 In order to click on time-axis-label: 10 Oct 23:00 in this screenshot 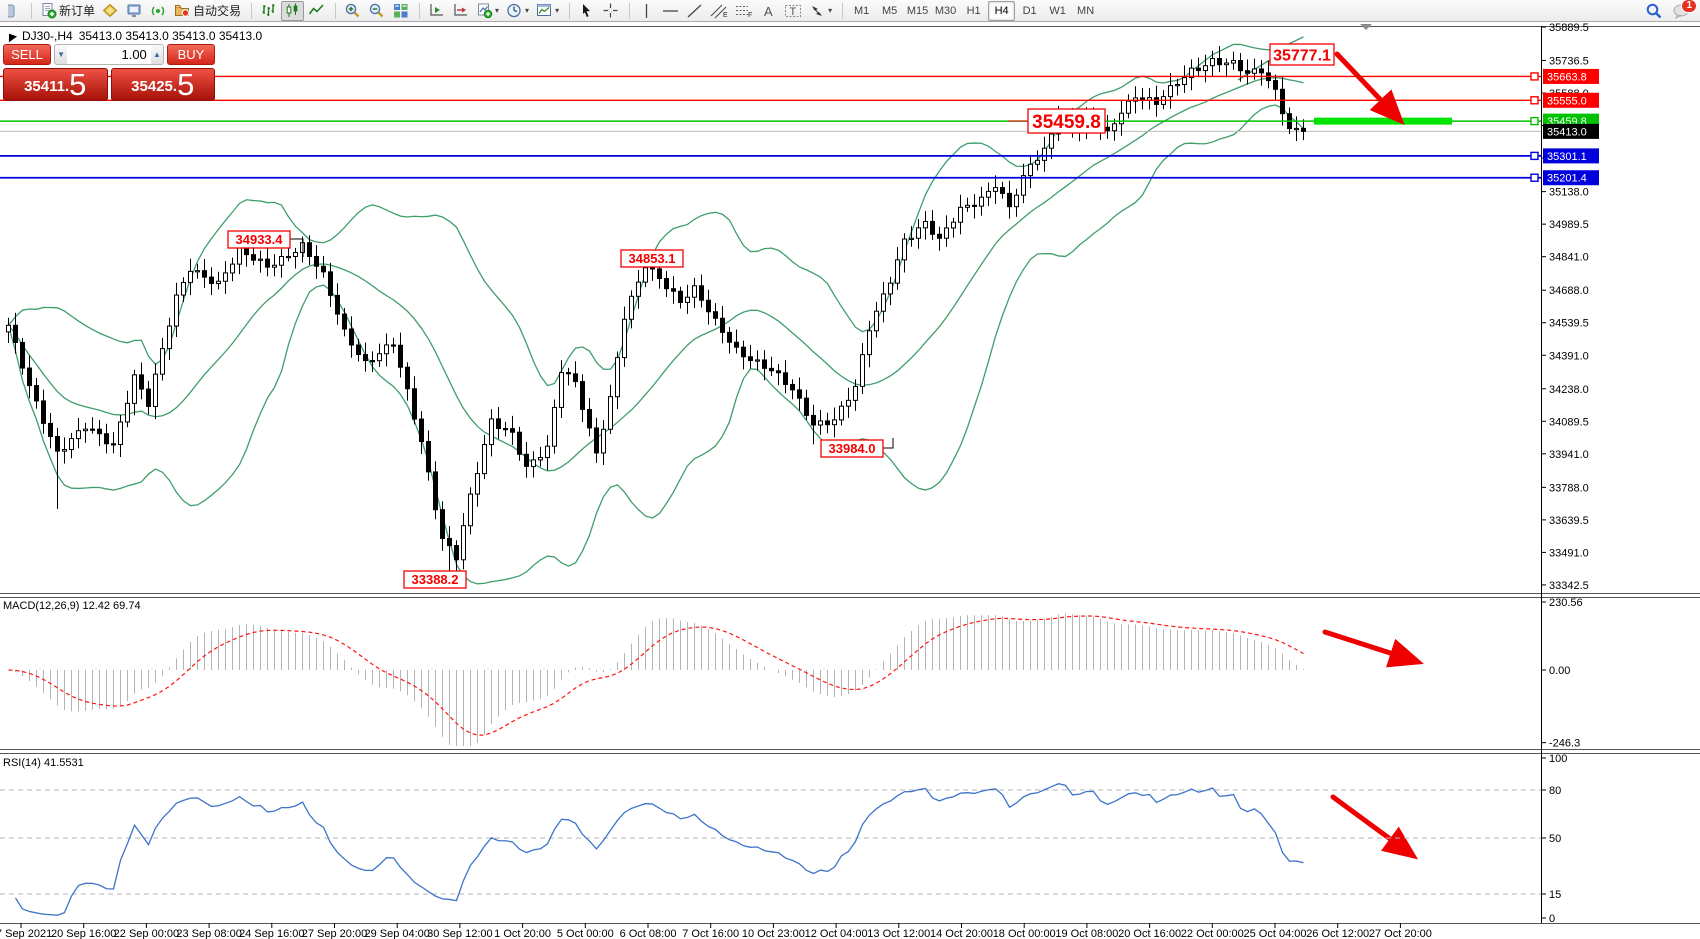, I will do `click(773, 933)`.